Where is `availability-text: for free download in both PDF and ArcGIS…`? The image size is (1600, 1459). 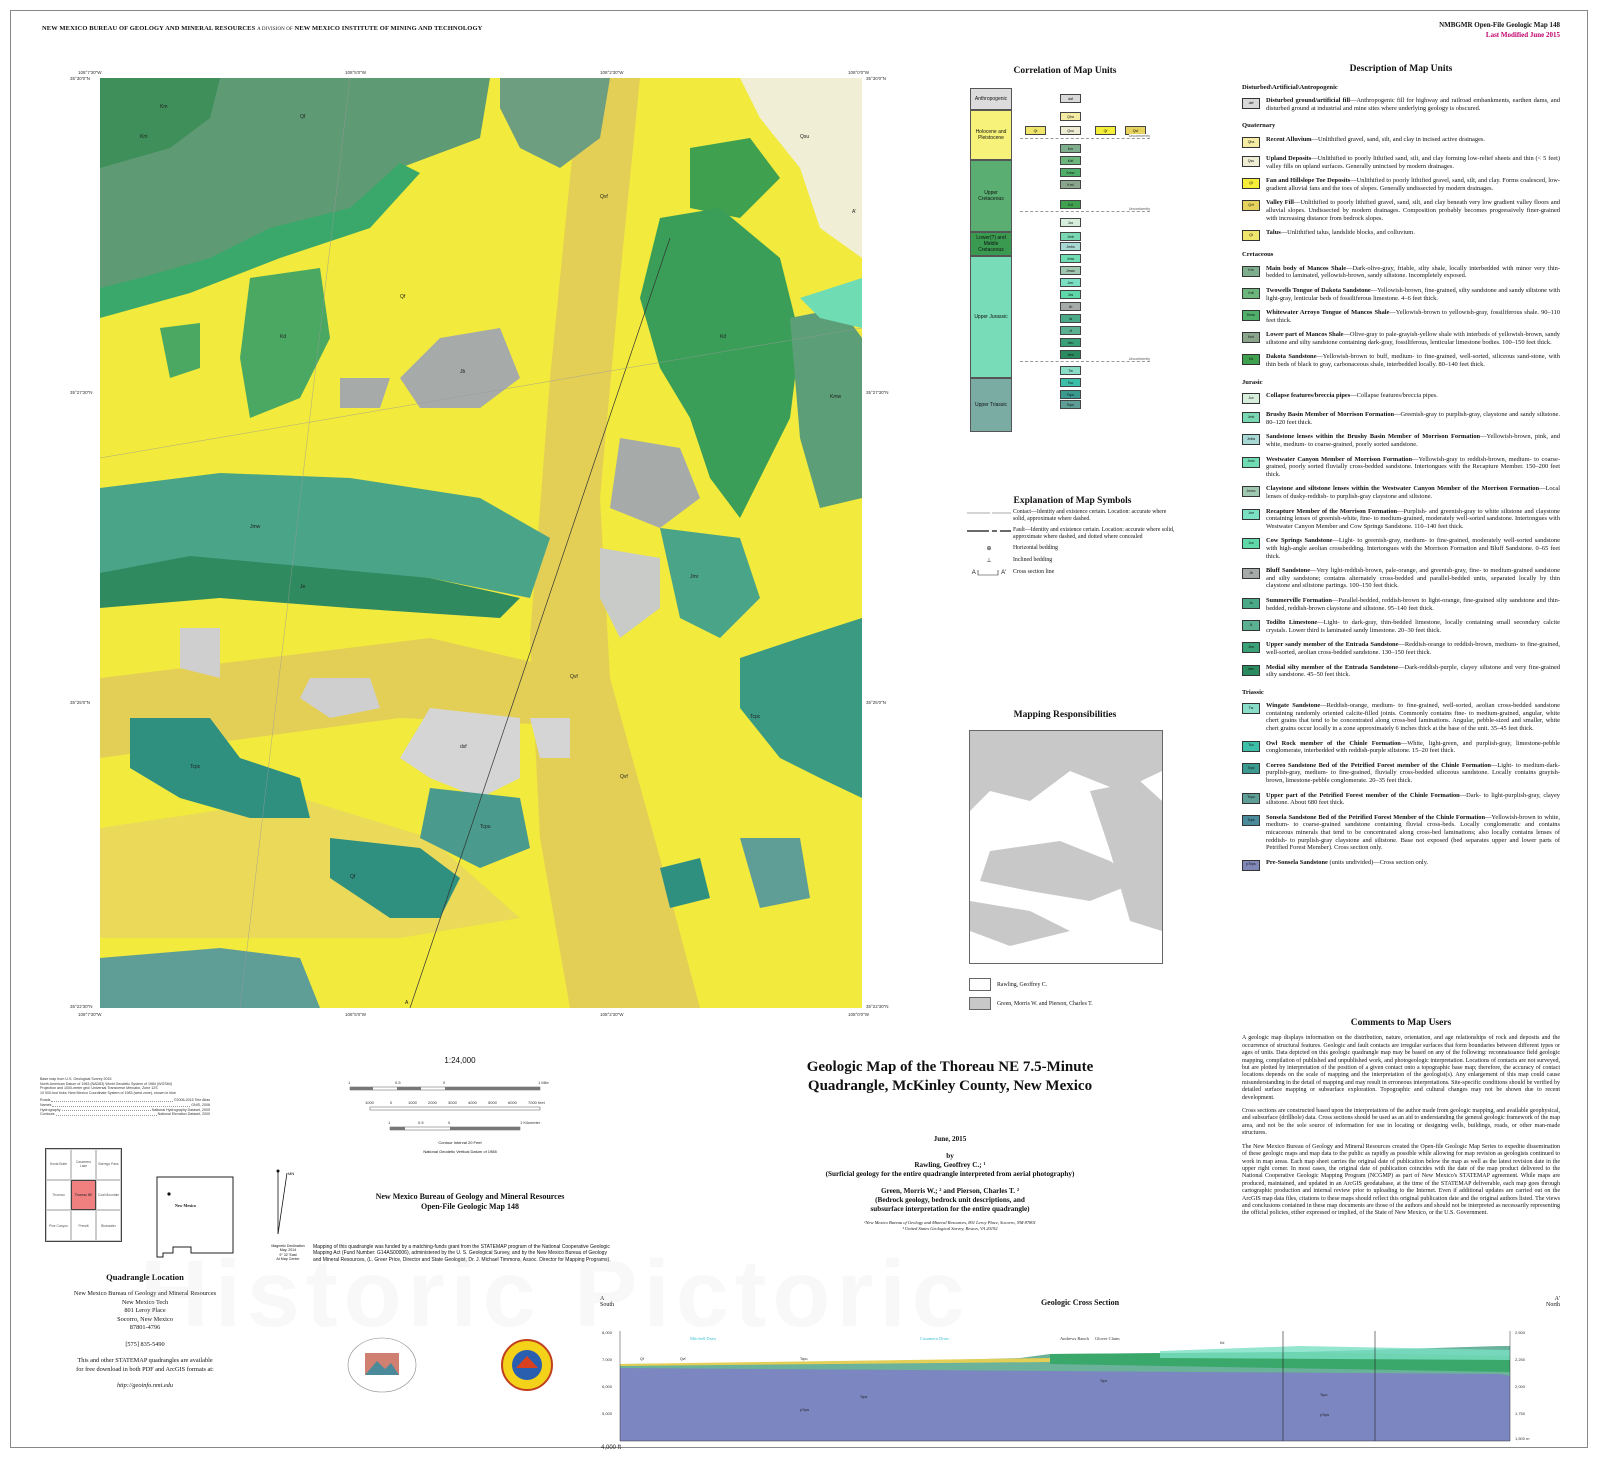 availability-text: for free download in both PDF and ArcGIS… is located at coordinates (145, 1369).